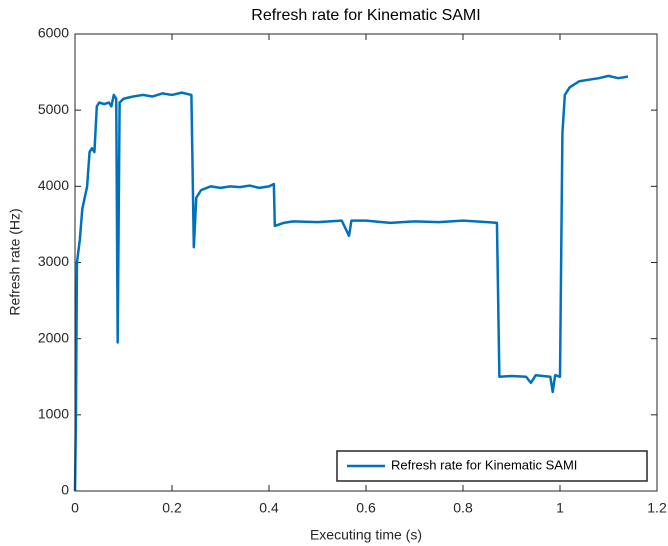  What do you see at coordinates (65, 490) in the screenshot?
I see `y-tick-label: 0` at bounding box center [65, 490].